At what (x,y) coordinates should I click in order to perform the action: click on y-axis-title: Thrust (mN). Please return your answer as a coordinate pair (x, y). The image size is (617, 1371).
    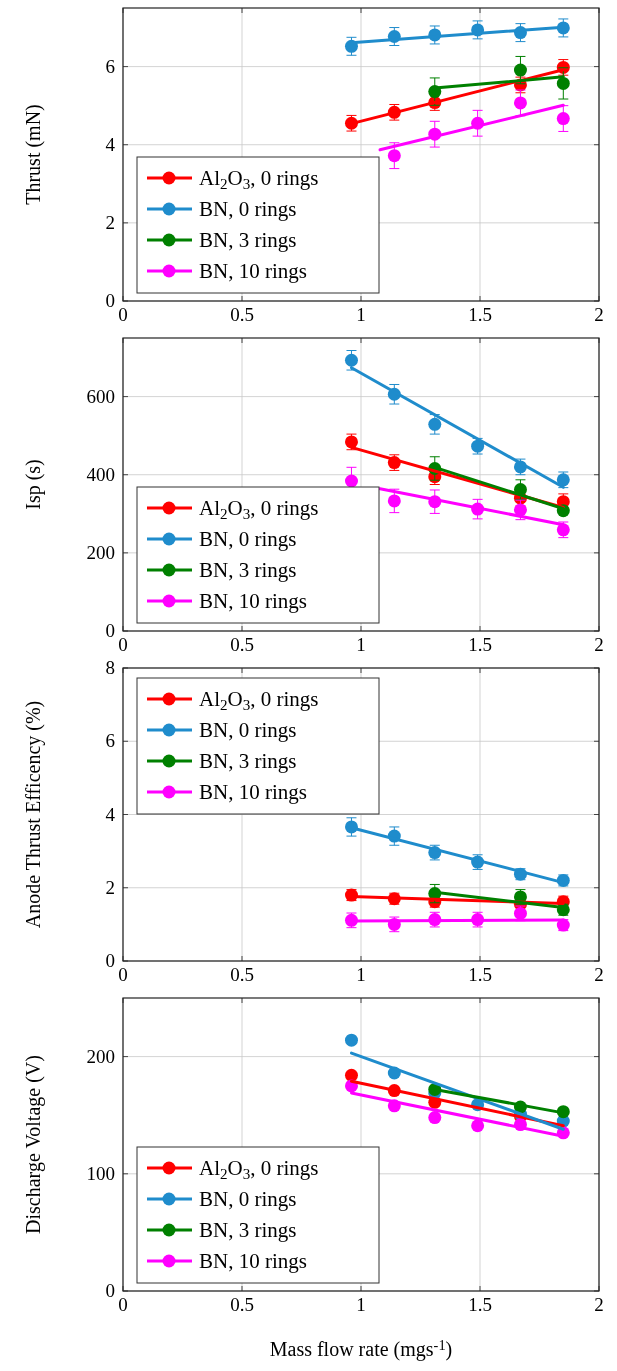
    Looking at the image, I should click on (33, 154).